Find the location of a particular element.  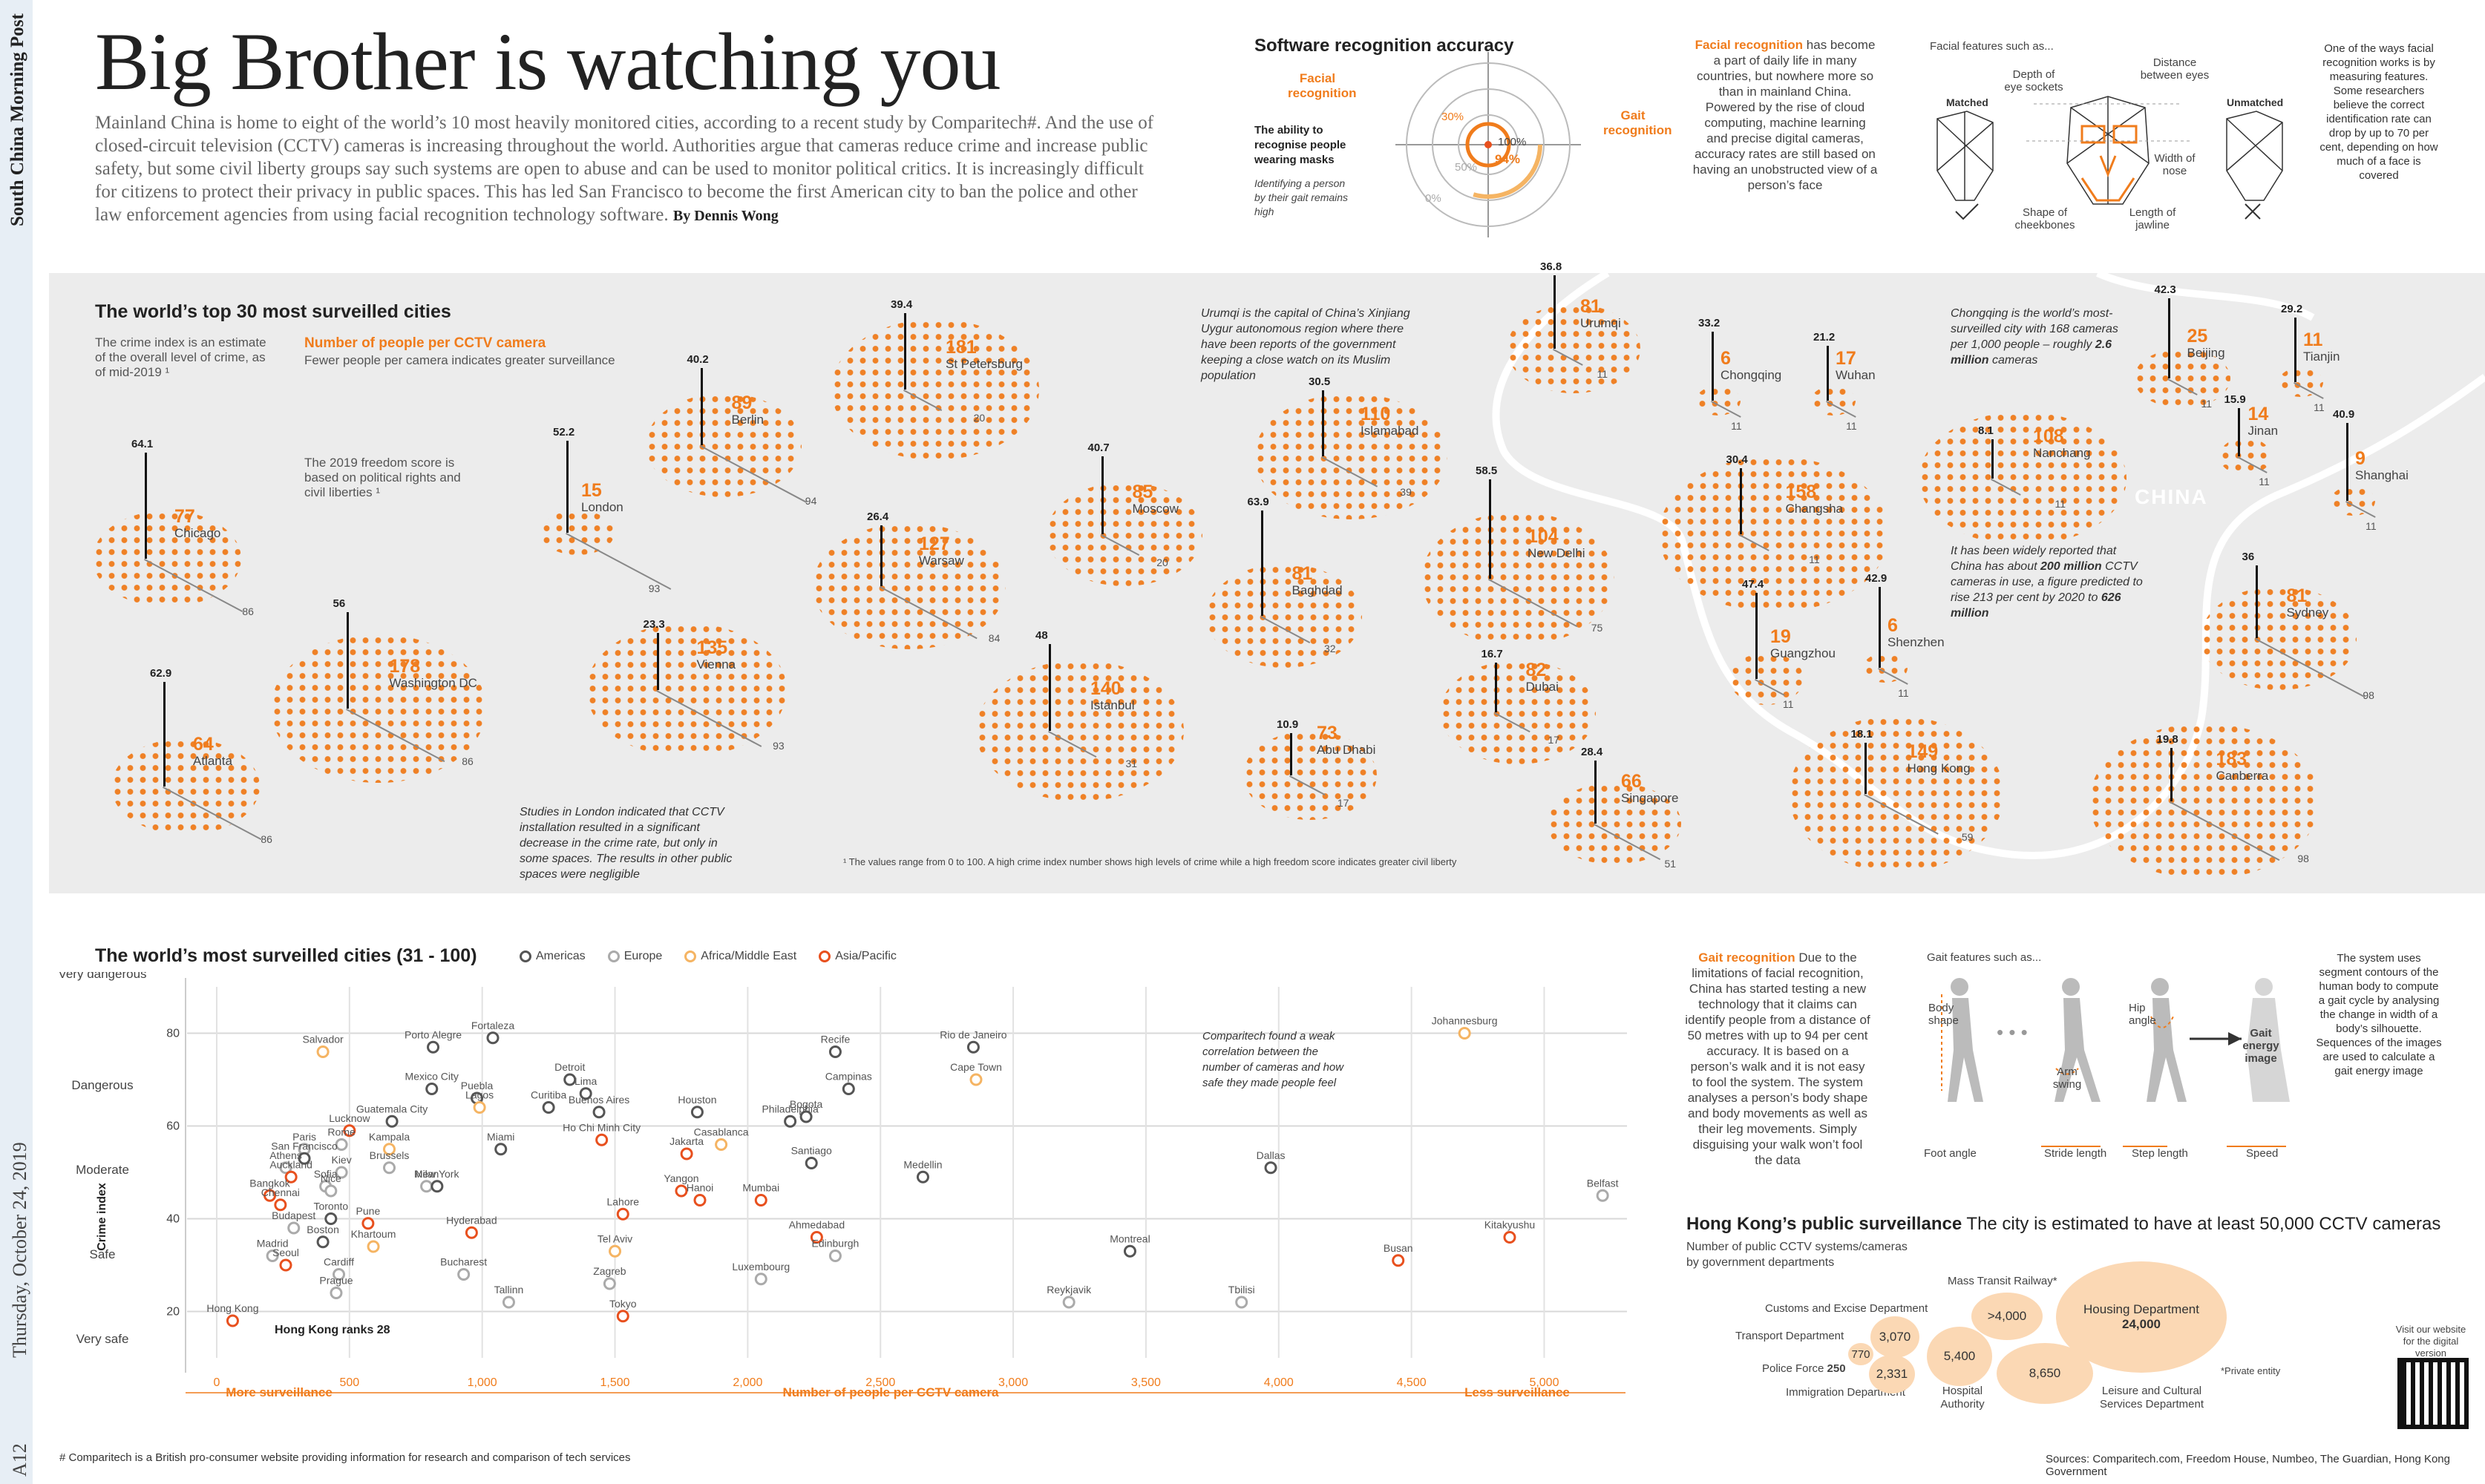

ring-50: 50% is located at coordinates (1466, 167).